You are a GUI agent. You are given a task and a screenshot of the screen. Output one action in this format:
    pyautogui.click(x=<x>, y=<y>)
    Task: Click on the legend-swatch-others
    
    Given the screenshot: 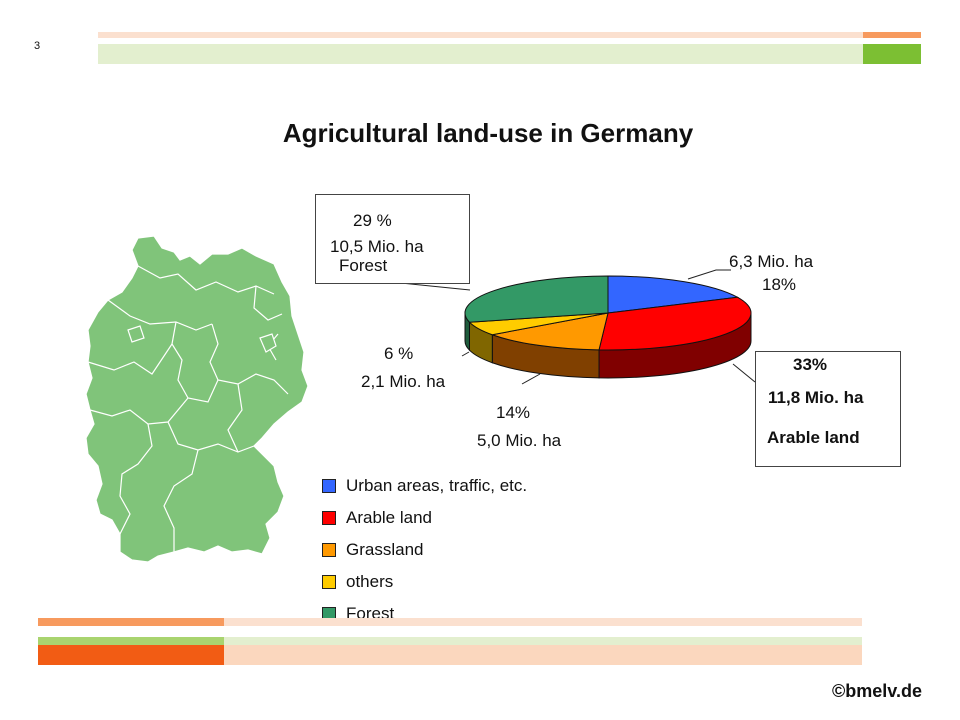 What is the action you would take?
    pyautogui.click(x=329, y=582)
    